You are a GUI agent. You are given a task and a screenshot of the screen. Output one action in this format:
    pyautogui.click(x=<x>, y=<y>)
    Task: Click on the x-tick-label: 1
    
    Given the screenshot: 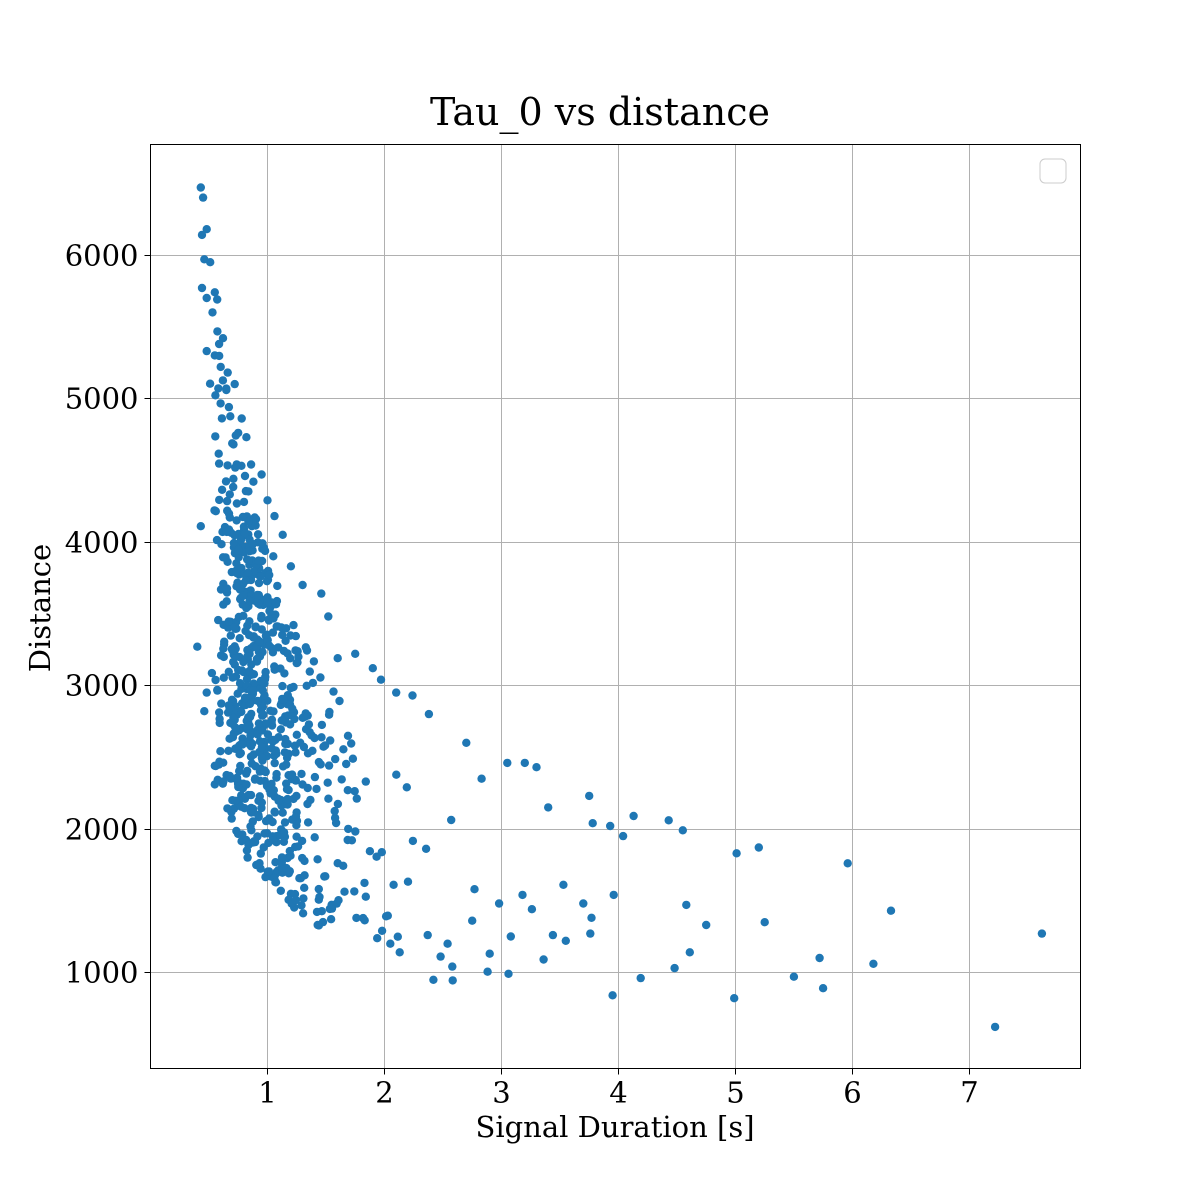 What is the action you would take?
    pyautogui.click(x=267, y=1093)
    